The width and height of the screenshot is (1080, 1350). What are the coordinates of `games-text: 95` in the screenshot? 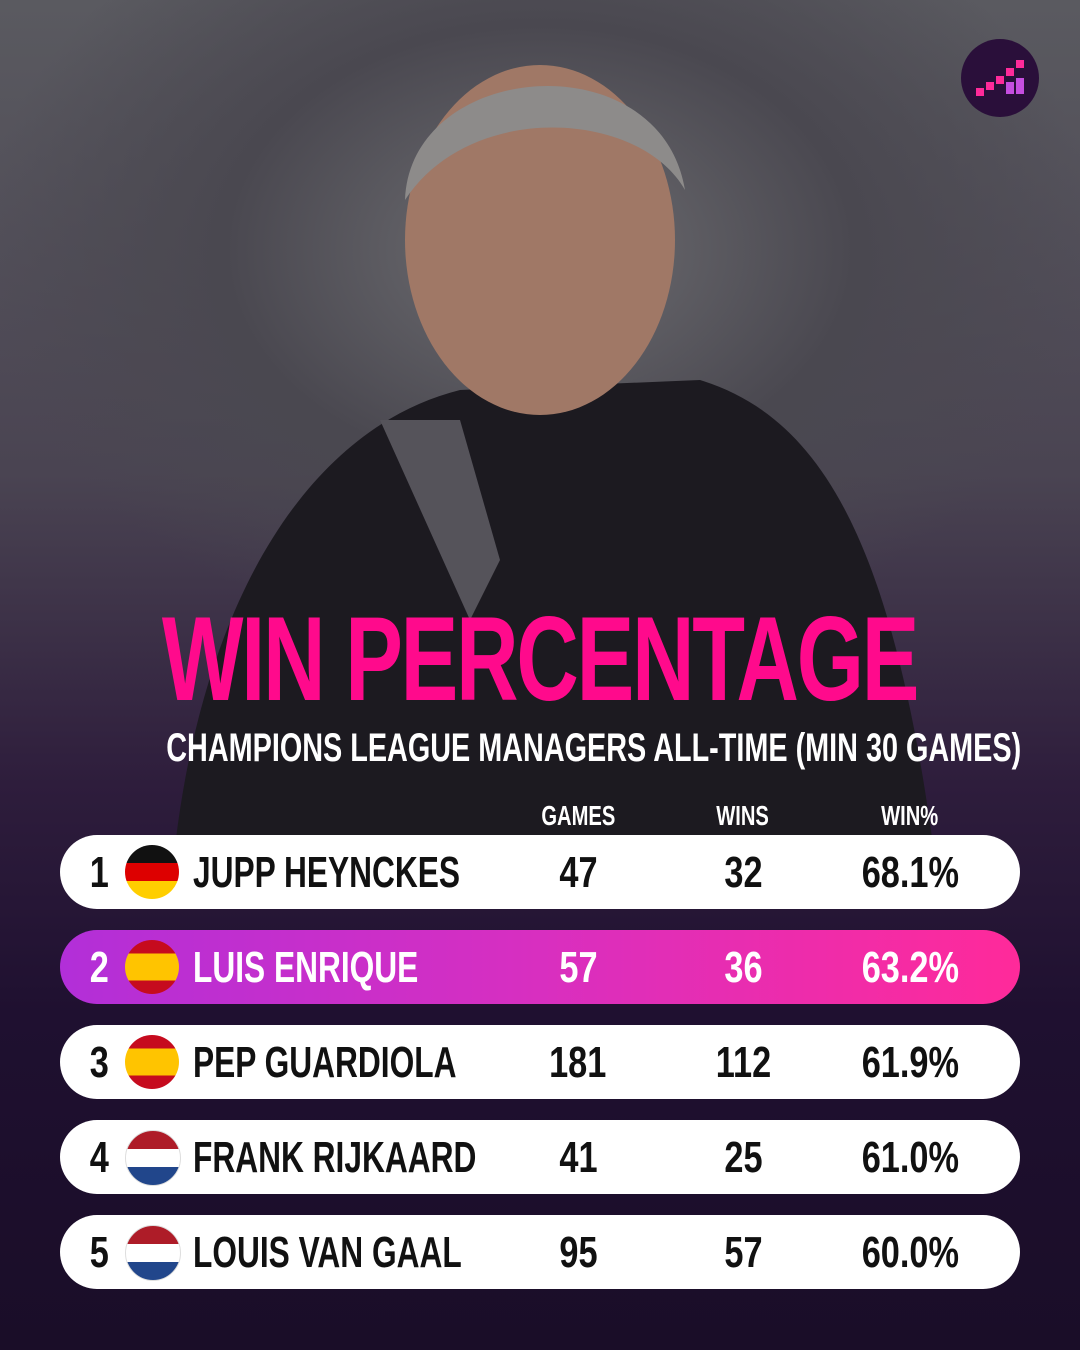 It's located at (578, 1252).